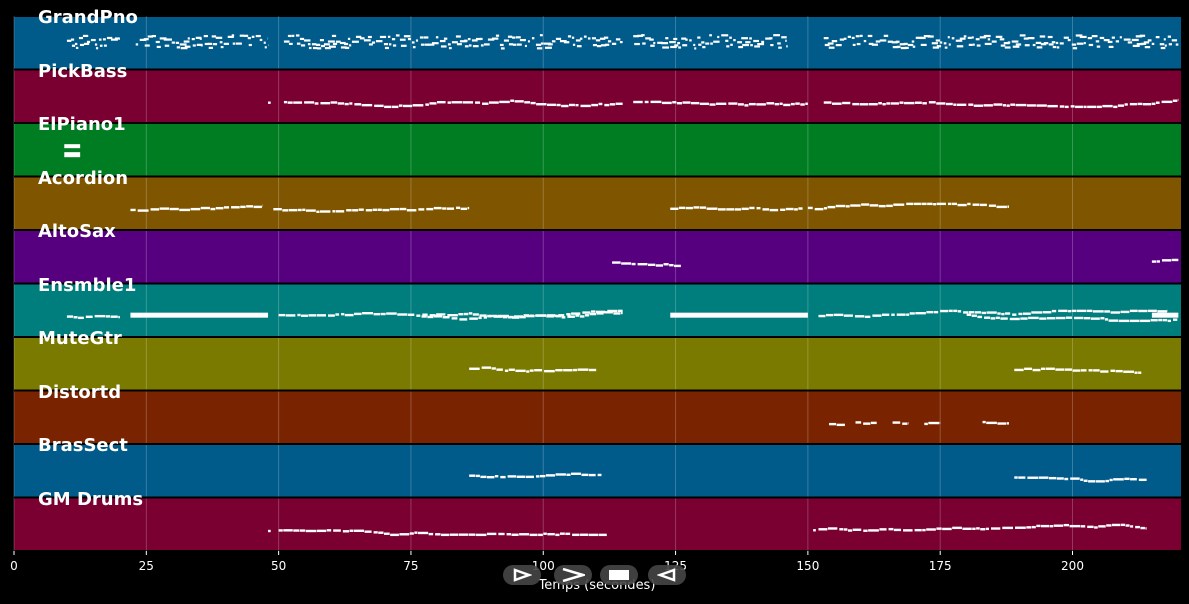  Describe the element at coordinates (573, 575) in the screenshot. I see `play-button` at that location.